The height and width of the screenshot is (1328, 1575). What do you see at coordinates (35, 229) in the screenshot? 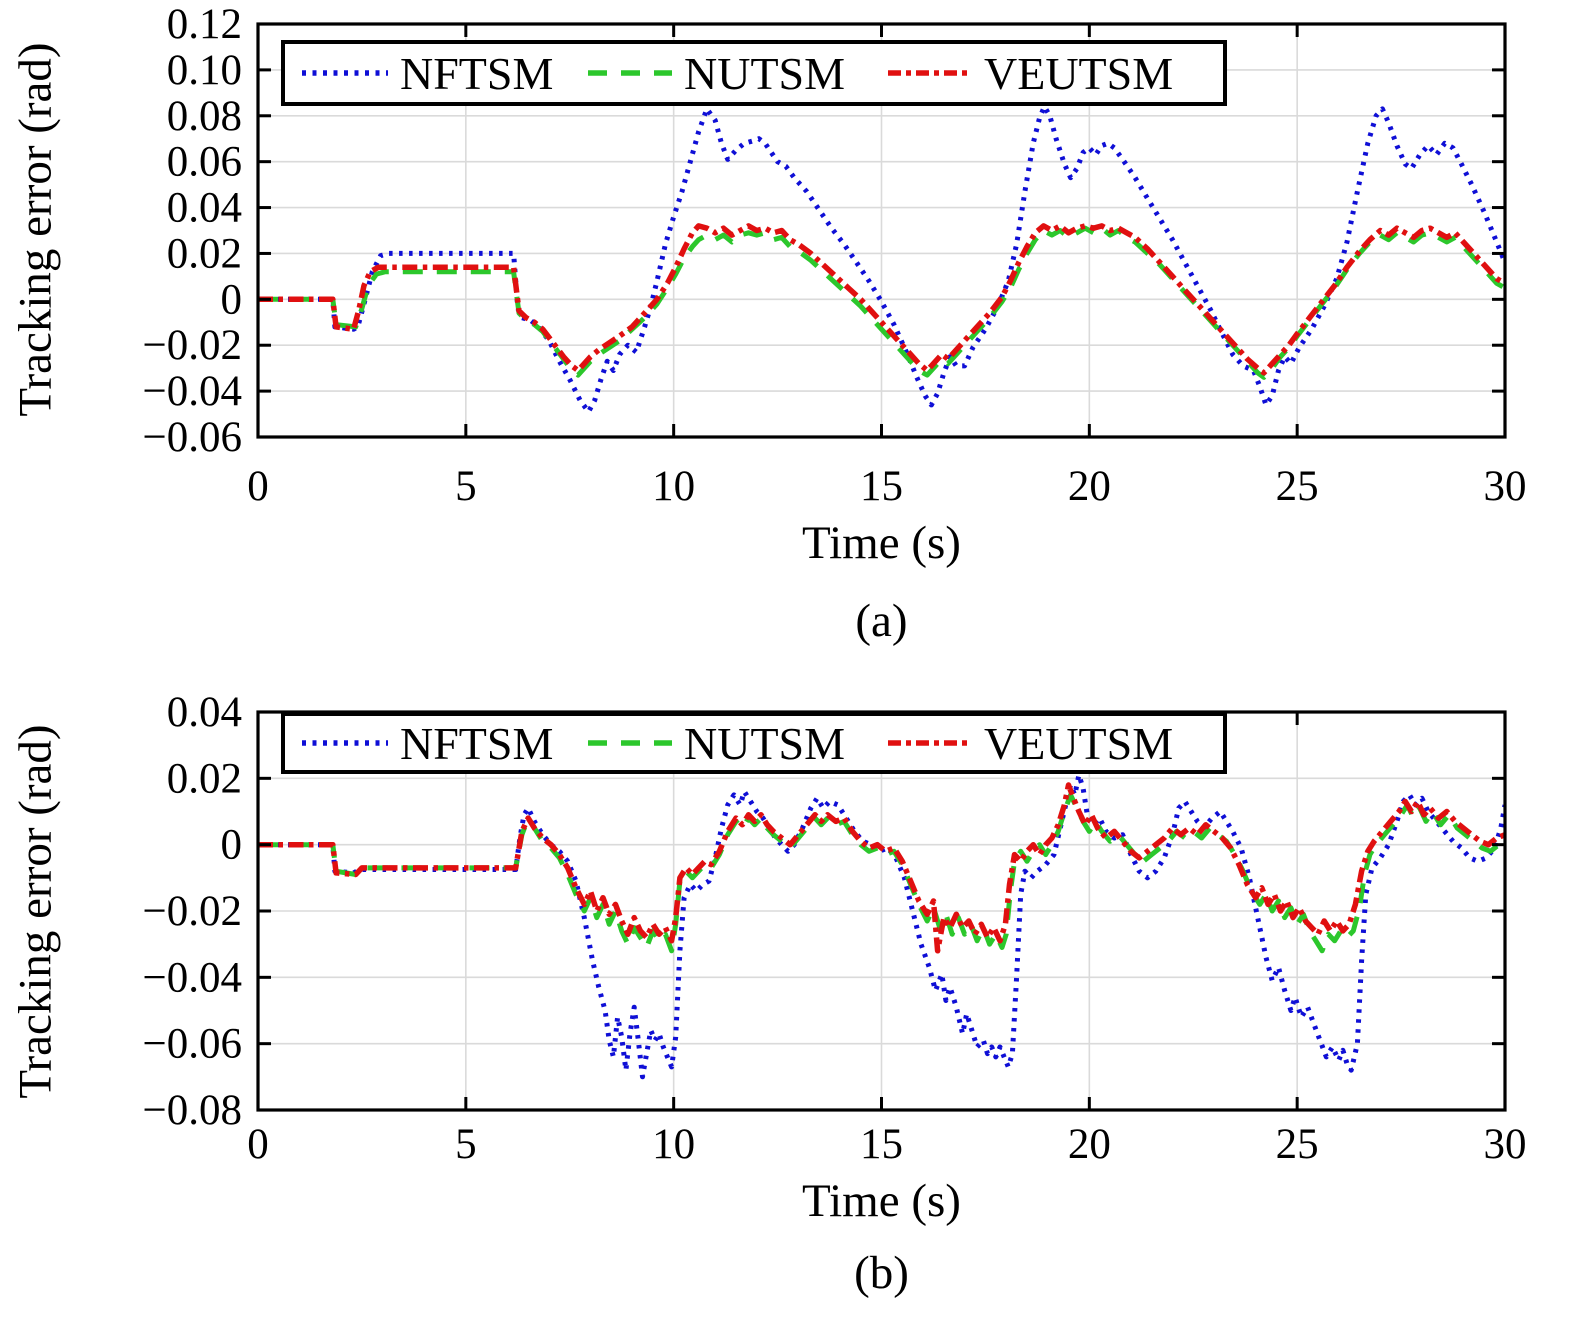
I see `y-axis-label-a: Tracking error (rad)` at bounding box center [35, 229].